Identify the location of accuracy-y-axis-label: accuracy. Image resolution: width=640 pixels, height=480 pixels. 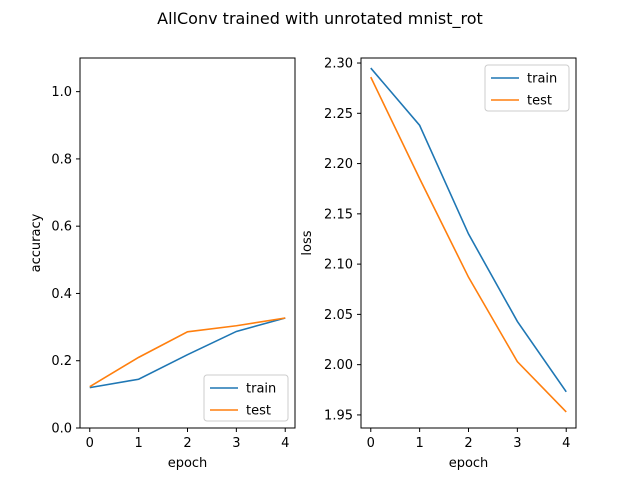
(36, 242).